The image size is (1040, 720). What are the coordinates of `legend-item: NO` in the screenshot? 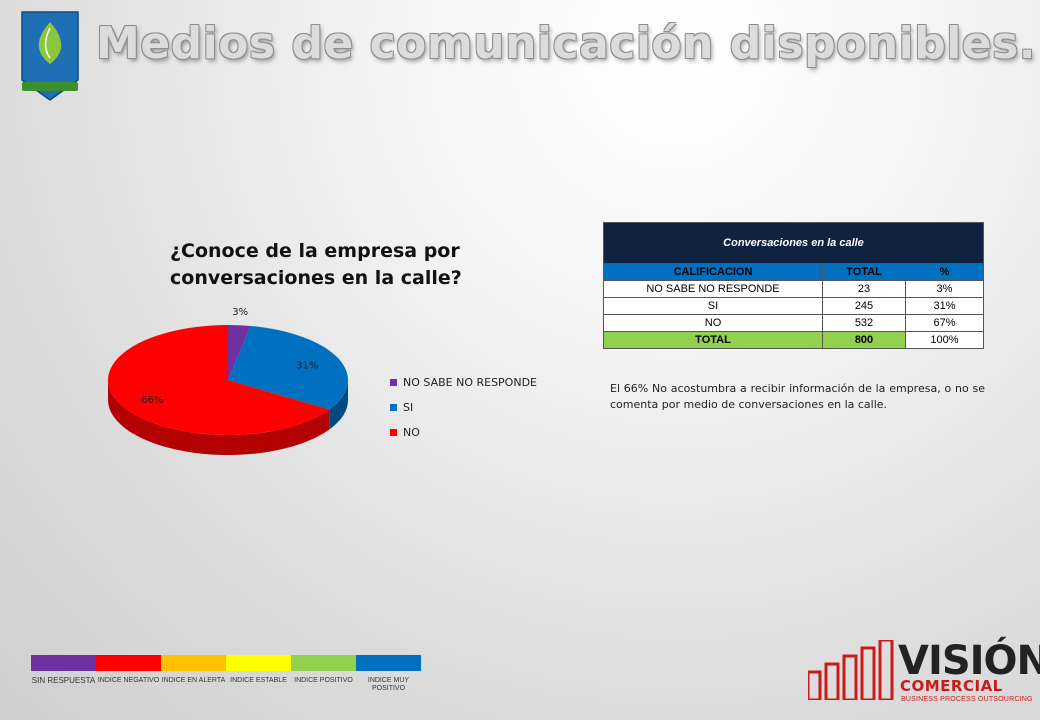 It's located at (463, 432).